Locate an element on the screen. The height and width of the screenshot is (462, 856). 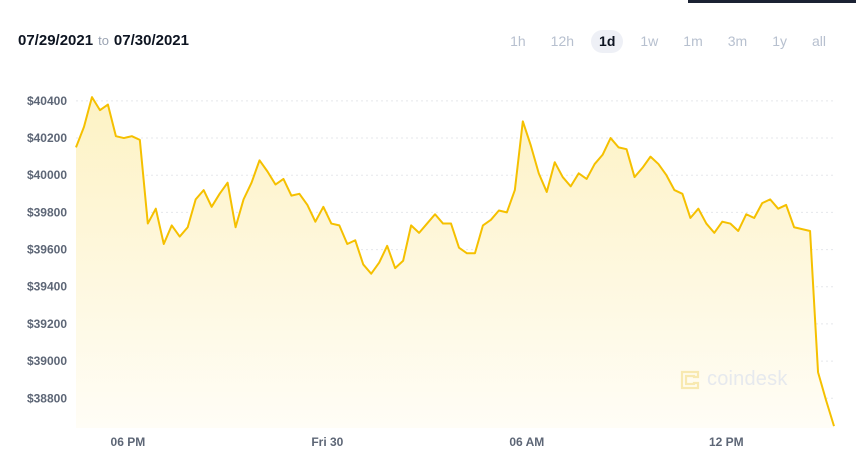
y-tick-label: $40200 is located at coordinates (47, 138).